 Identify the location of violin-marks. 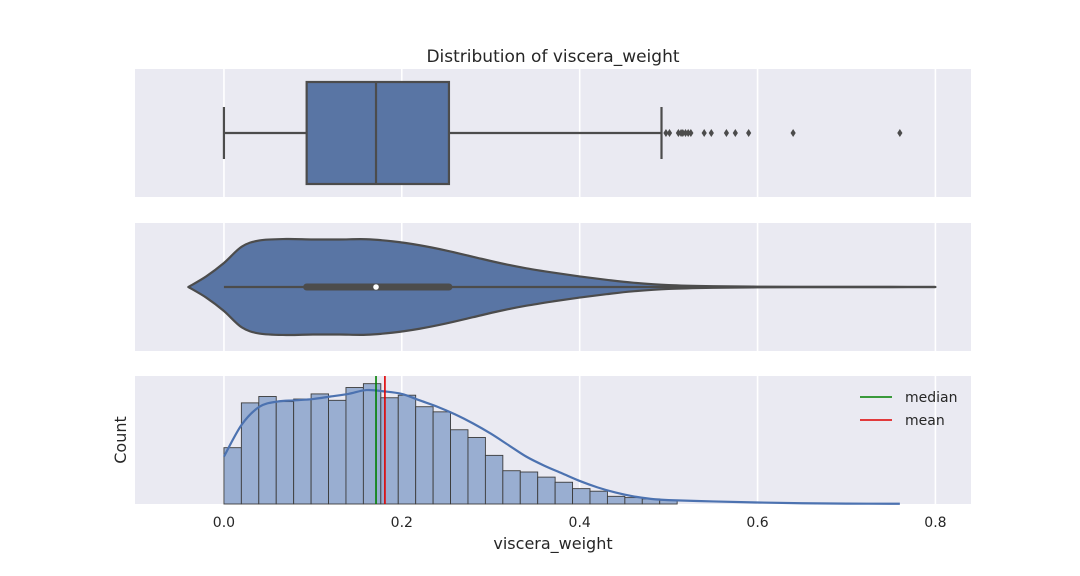
(562, 287).